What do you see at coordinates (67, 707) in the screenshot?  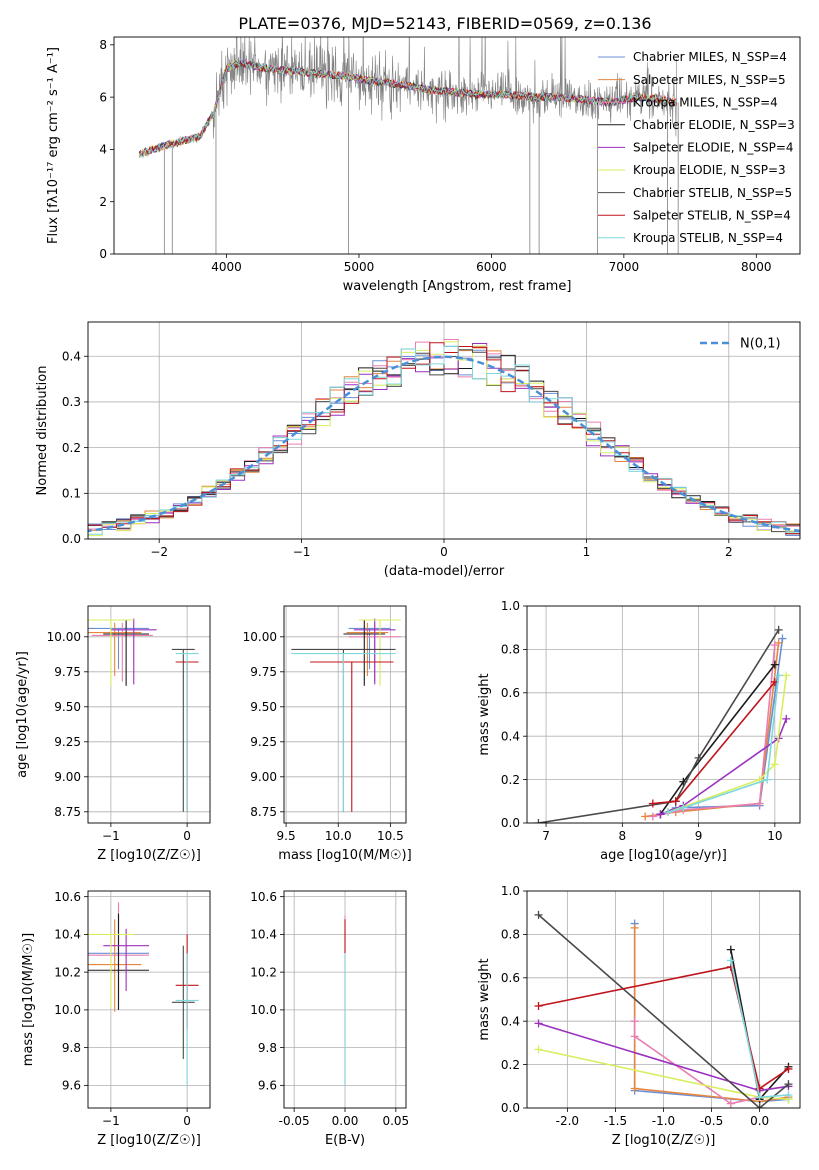 I see `y-tick-label: 9.50` at bounding box center [67, 707].